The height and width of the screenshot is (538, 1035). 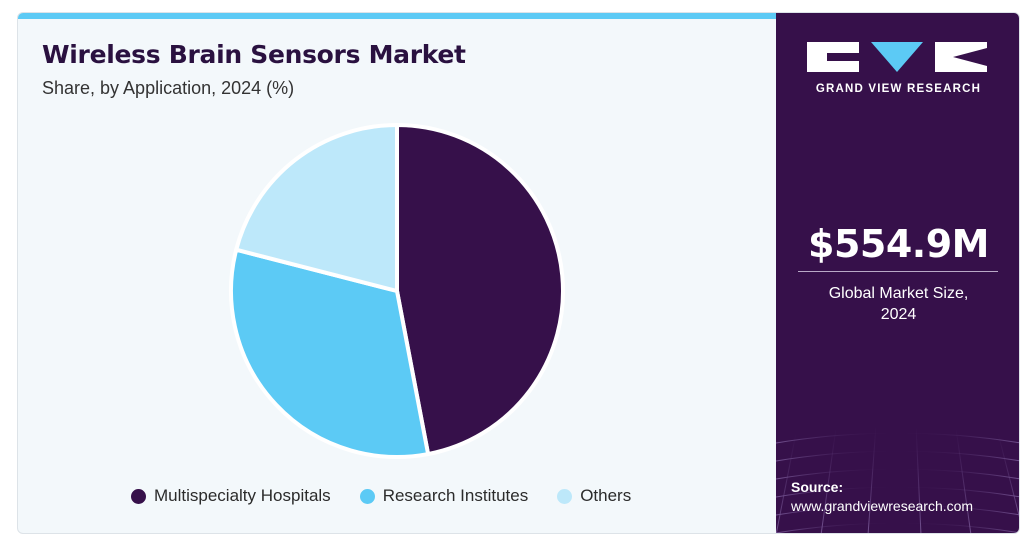 I want to click on wireframe-grid-graphic, so click(x=897, y=478).